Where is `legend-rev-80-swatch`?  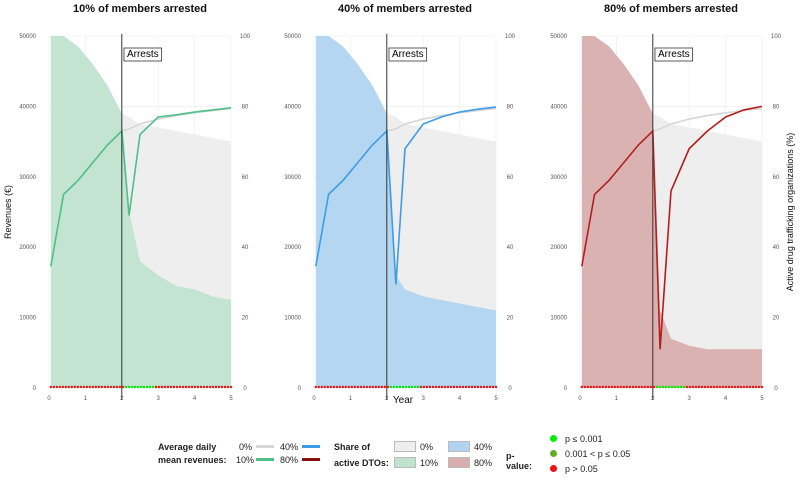
legend-rev-80-swatch is located at coordinates (311, 459).